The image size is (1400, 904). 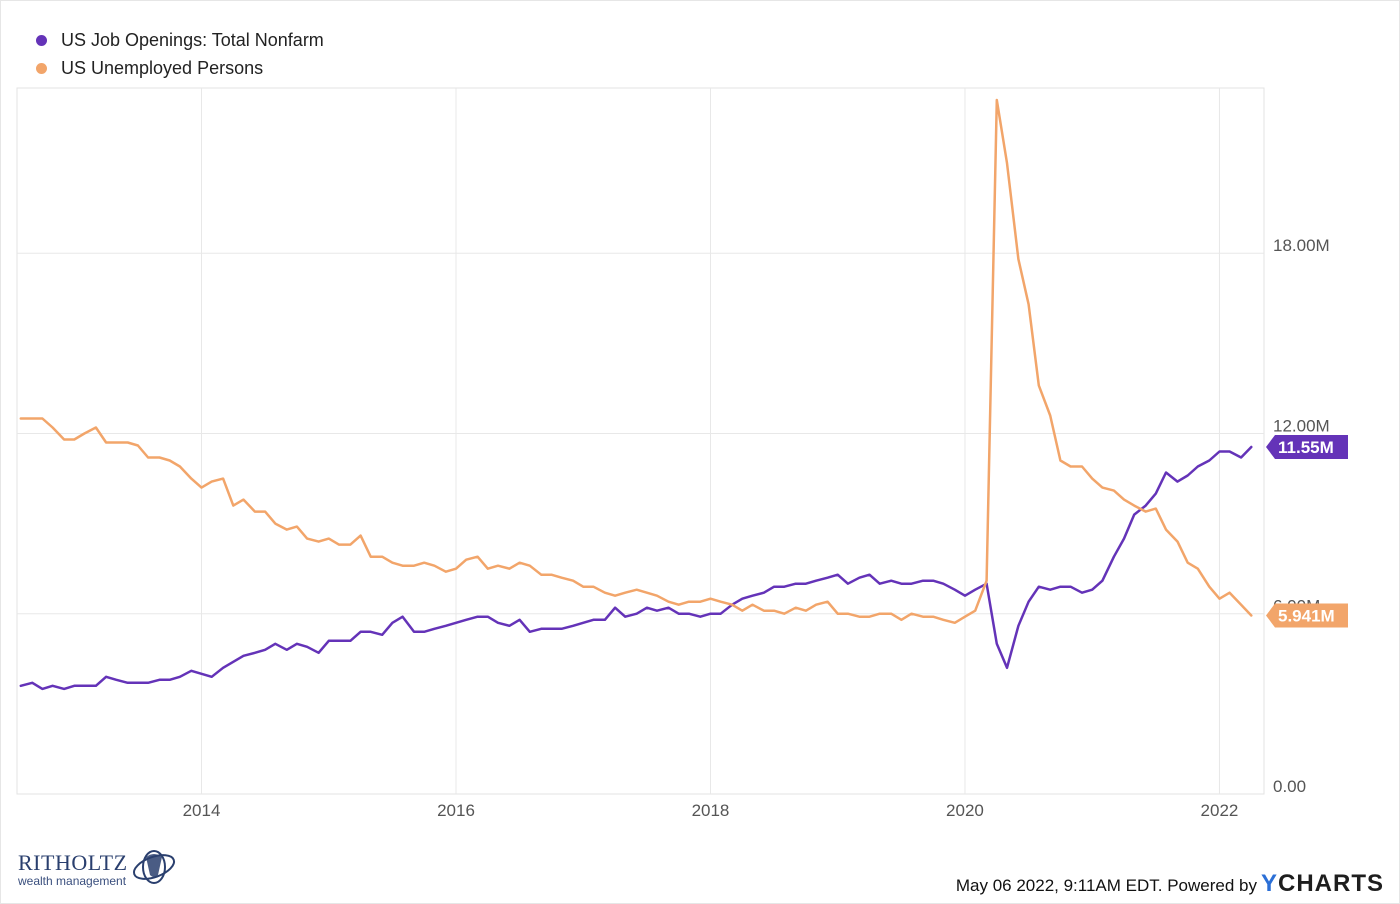 I want to click on ycharts-brand-rest: CHARTS, so click(x=1331, y=883).